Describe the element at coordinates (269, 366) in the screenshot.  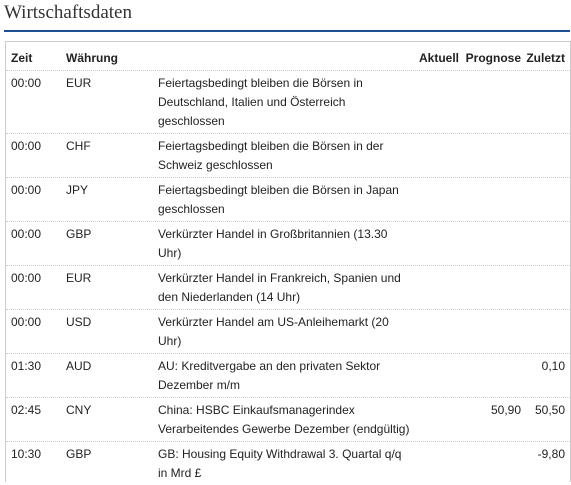
I see `event-line: AU: Kreditvergabe an den privaten Sektor` at that location.